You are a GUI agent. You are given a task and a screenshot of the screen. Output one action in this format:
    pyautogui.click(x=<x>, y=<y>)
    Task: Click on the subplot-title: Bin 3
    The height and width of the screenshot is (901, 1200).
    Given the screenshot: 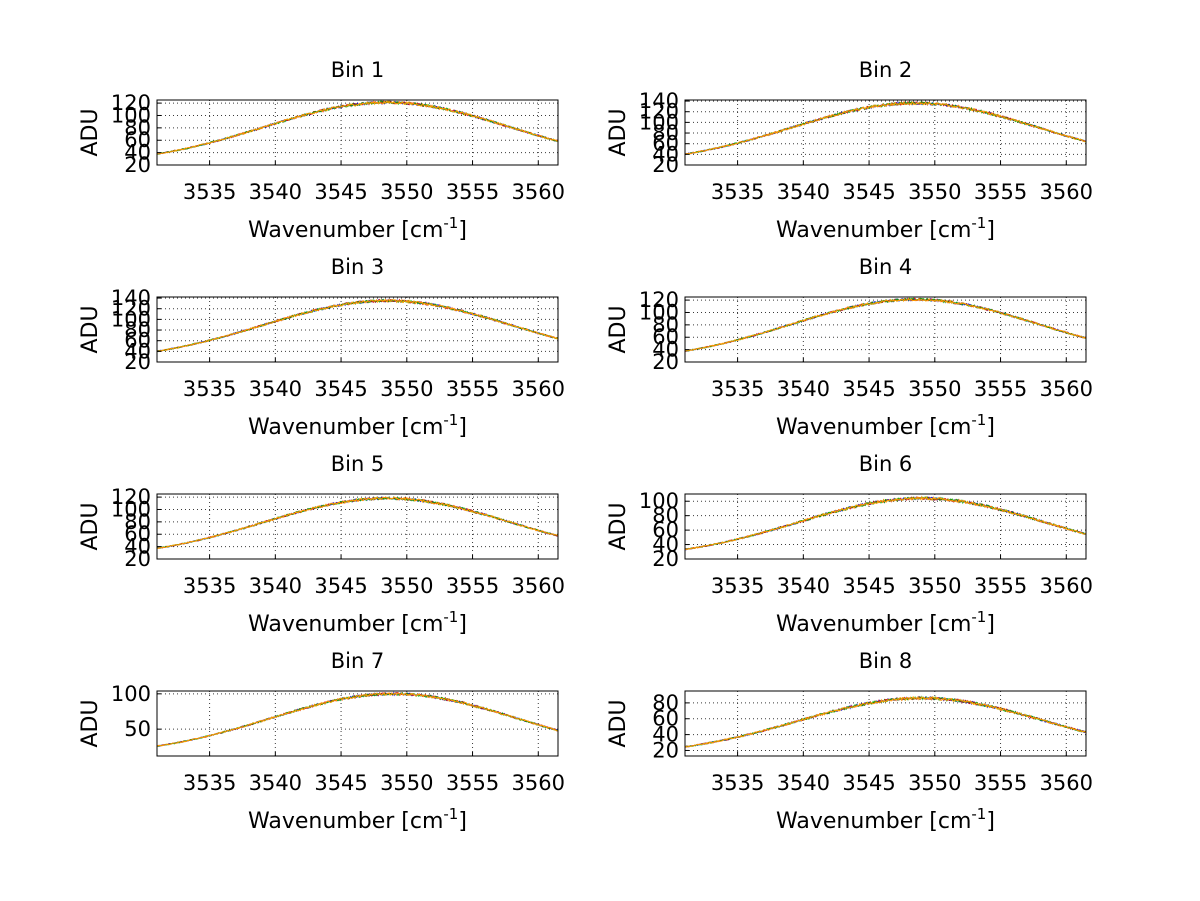 What is the action you would take?
    pyautogui.click(x=358, y=267)
    